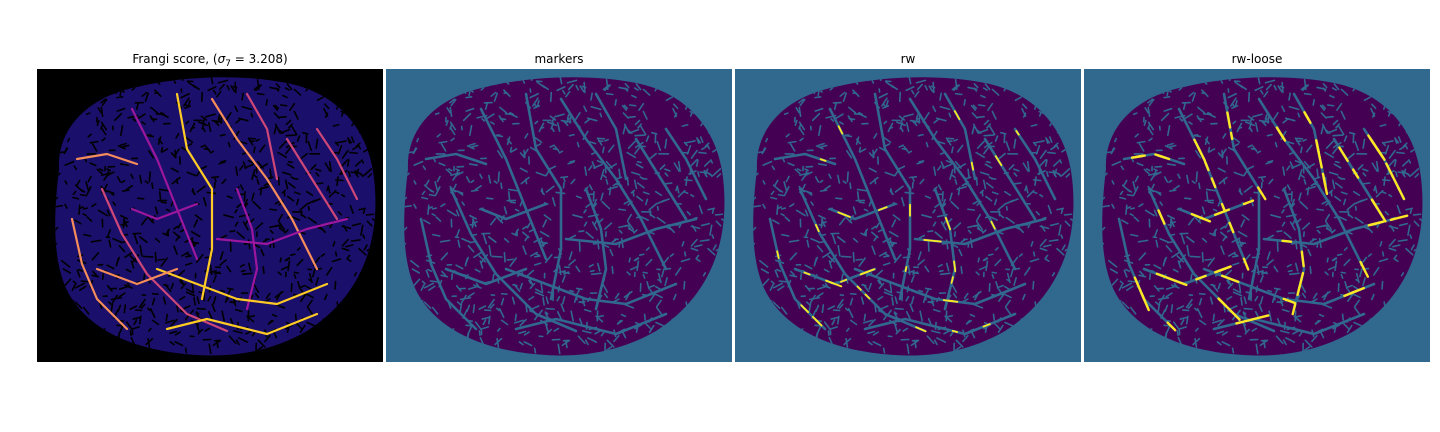 The width and height of the screenshot is (1440, 432). What do you see at coordinates (559, 59) in the screenshot?
I see `panel-title-markers: markers` at bounding box center [559, 59].